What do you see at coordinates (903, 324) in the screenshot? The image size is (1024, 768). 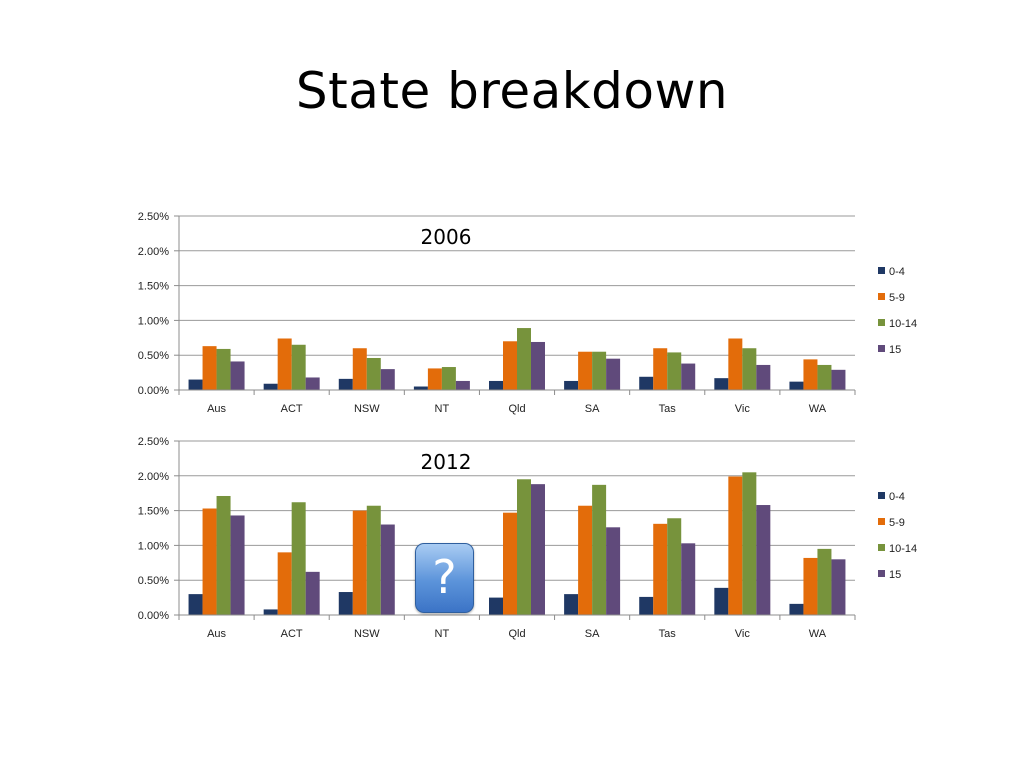 I see `chart-2006-legend-label: 10-14` at bounding box center [903, 324].